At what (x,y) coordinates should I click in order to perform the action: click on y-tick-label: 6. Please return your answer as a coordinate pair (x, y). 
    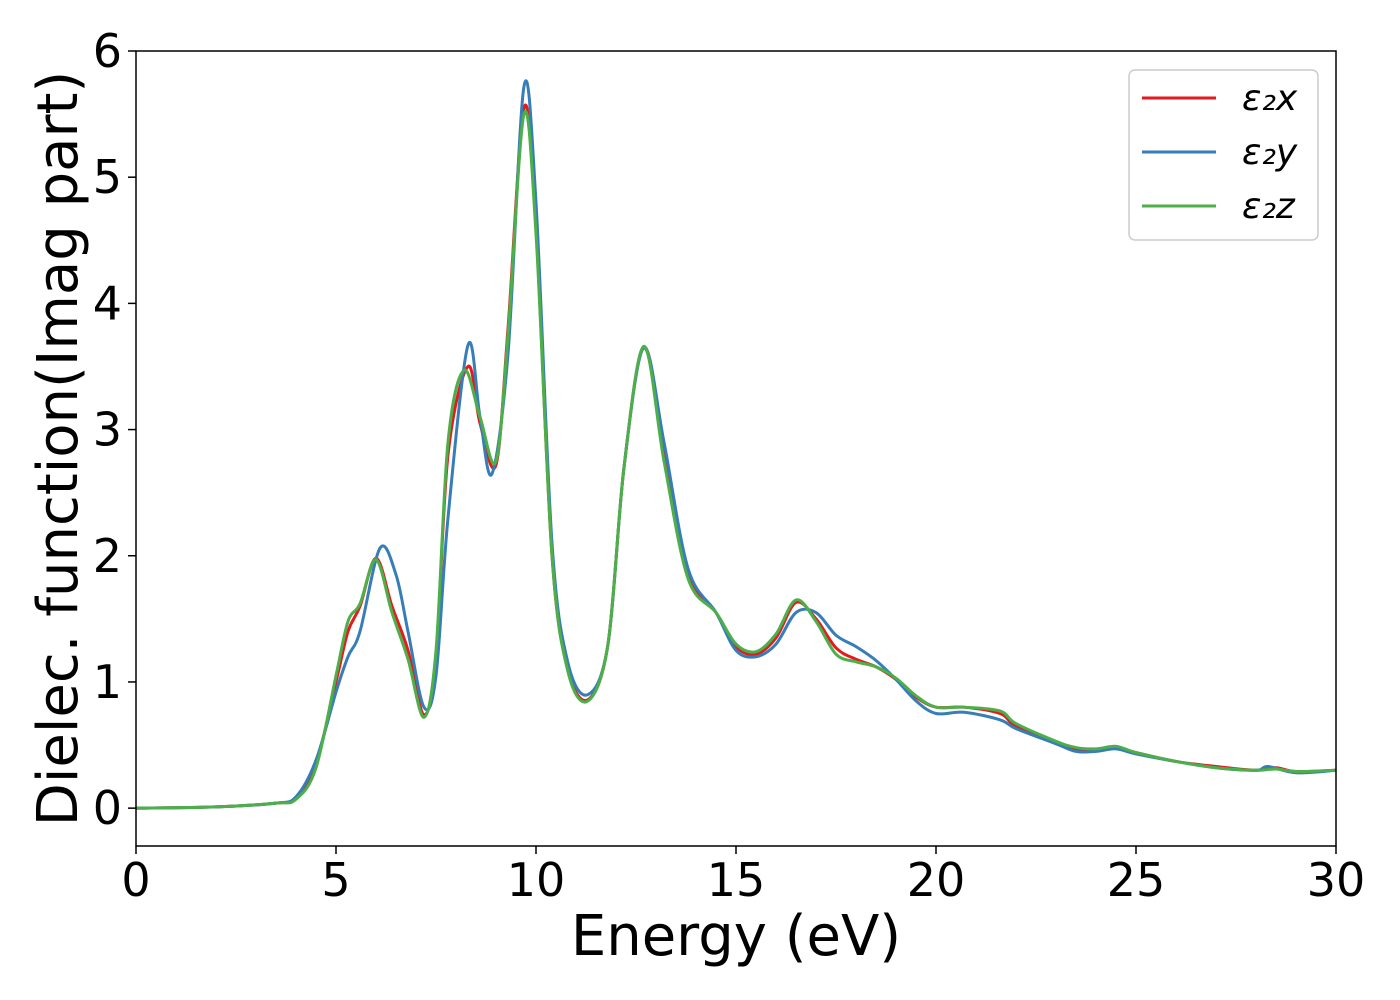
    Looking at the image, I should click on (107, 51).